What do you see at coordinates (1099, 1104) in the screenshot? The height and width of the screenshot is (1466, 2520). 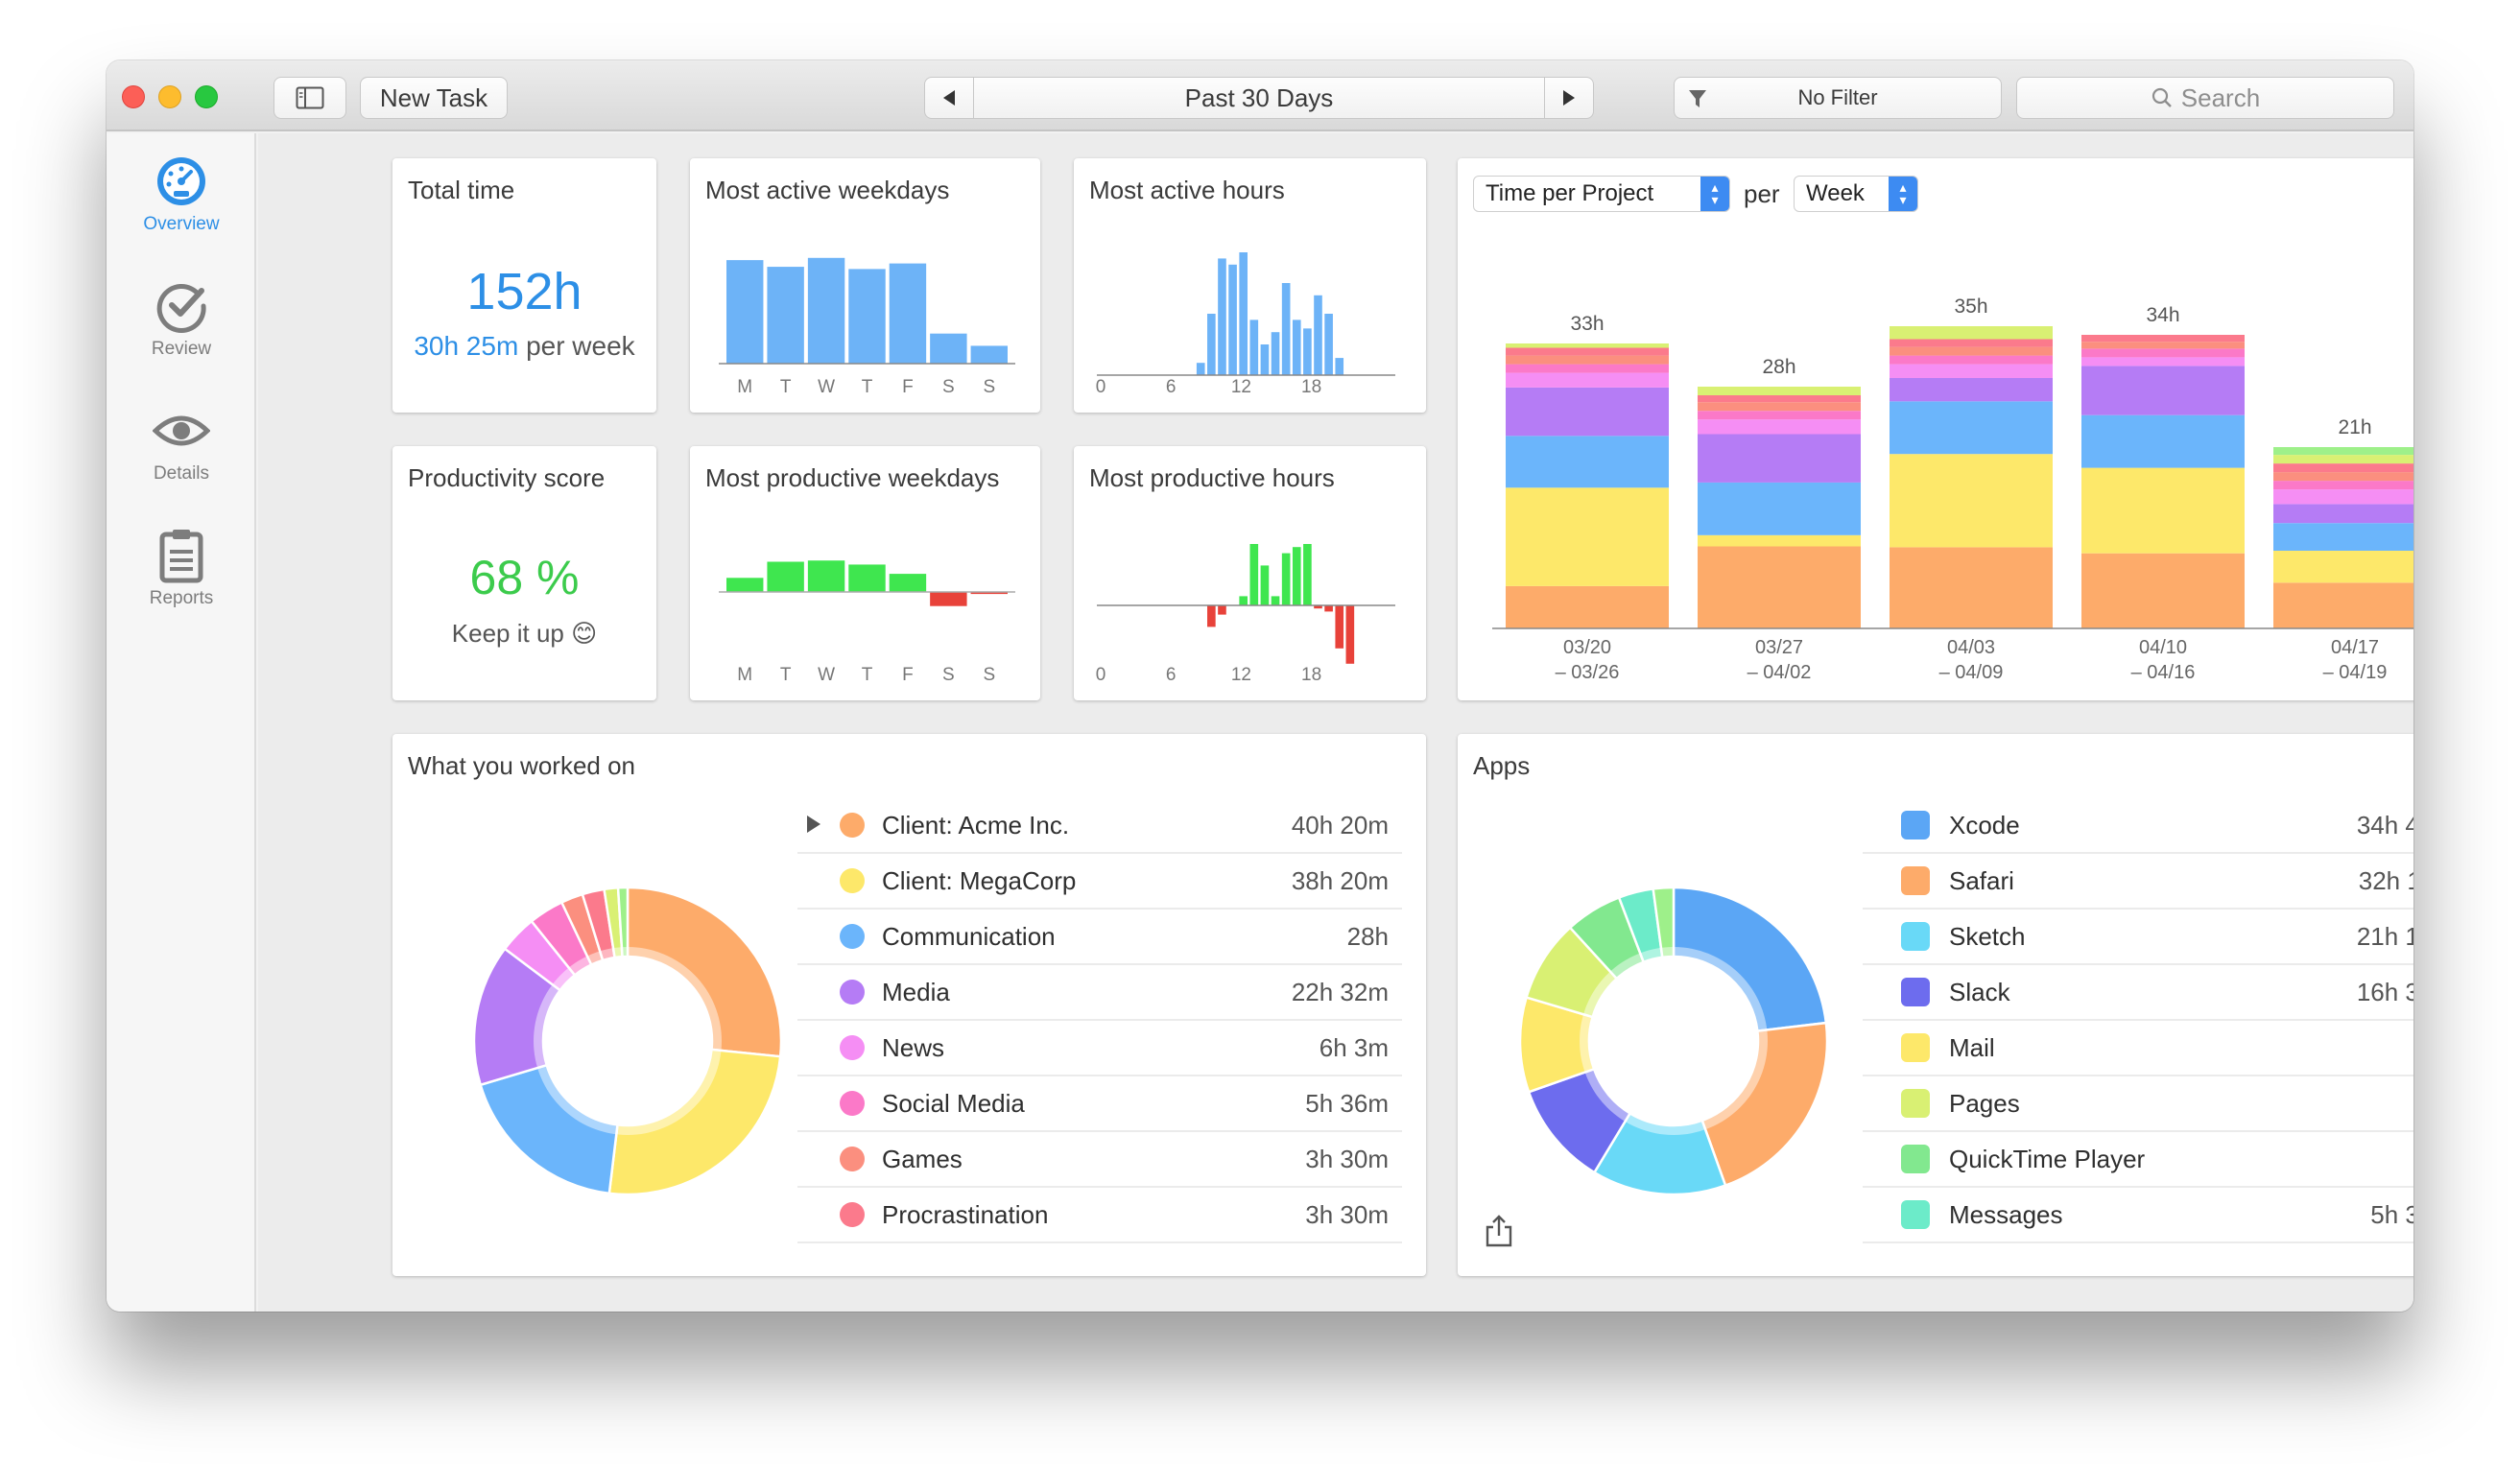 I see `project-row: Social Media 5h 36m` at bounding box center [1099, 1104].